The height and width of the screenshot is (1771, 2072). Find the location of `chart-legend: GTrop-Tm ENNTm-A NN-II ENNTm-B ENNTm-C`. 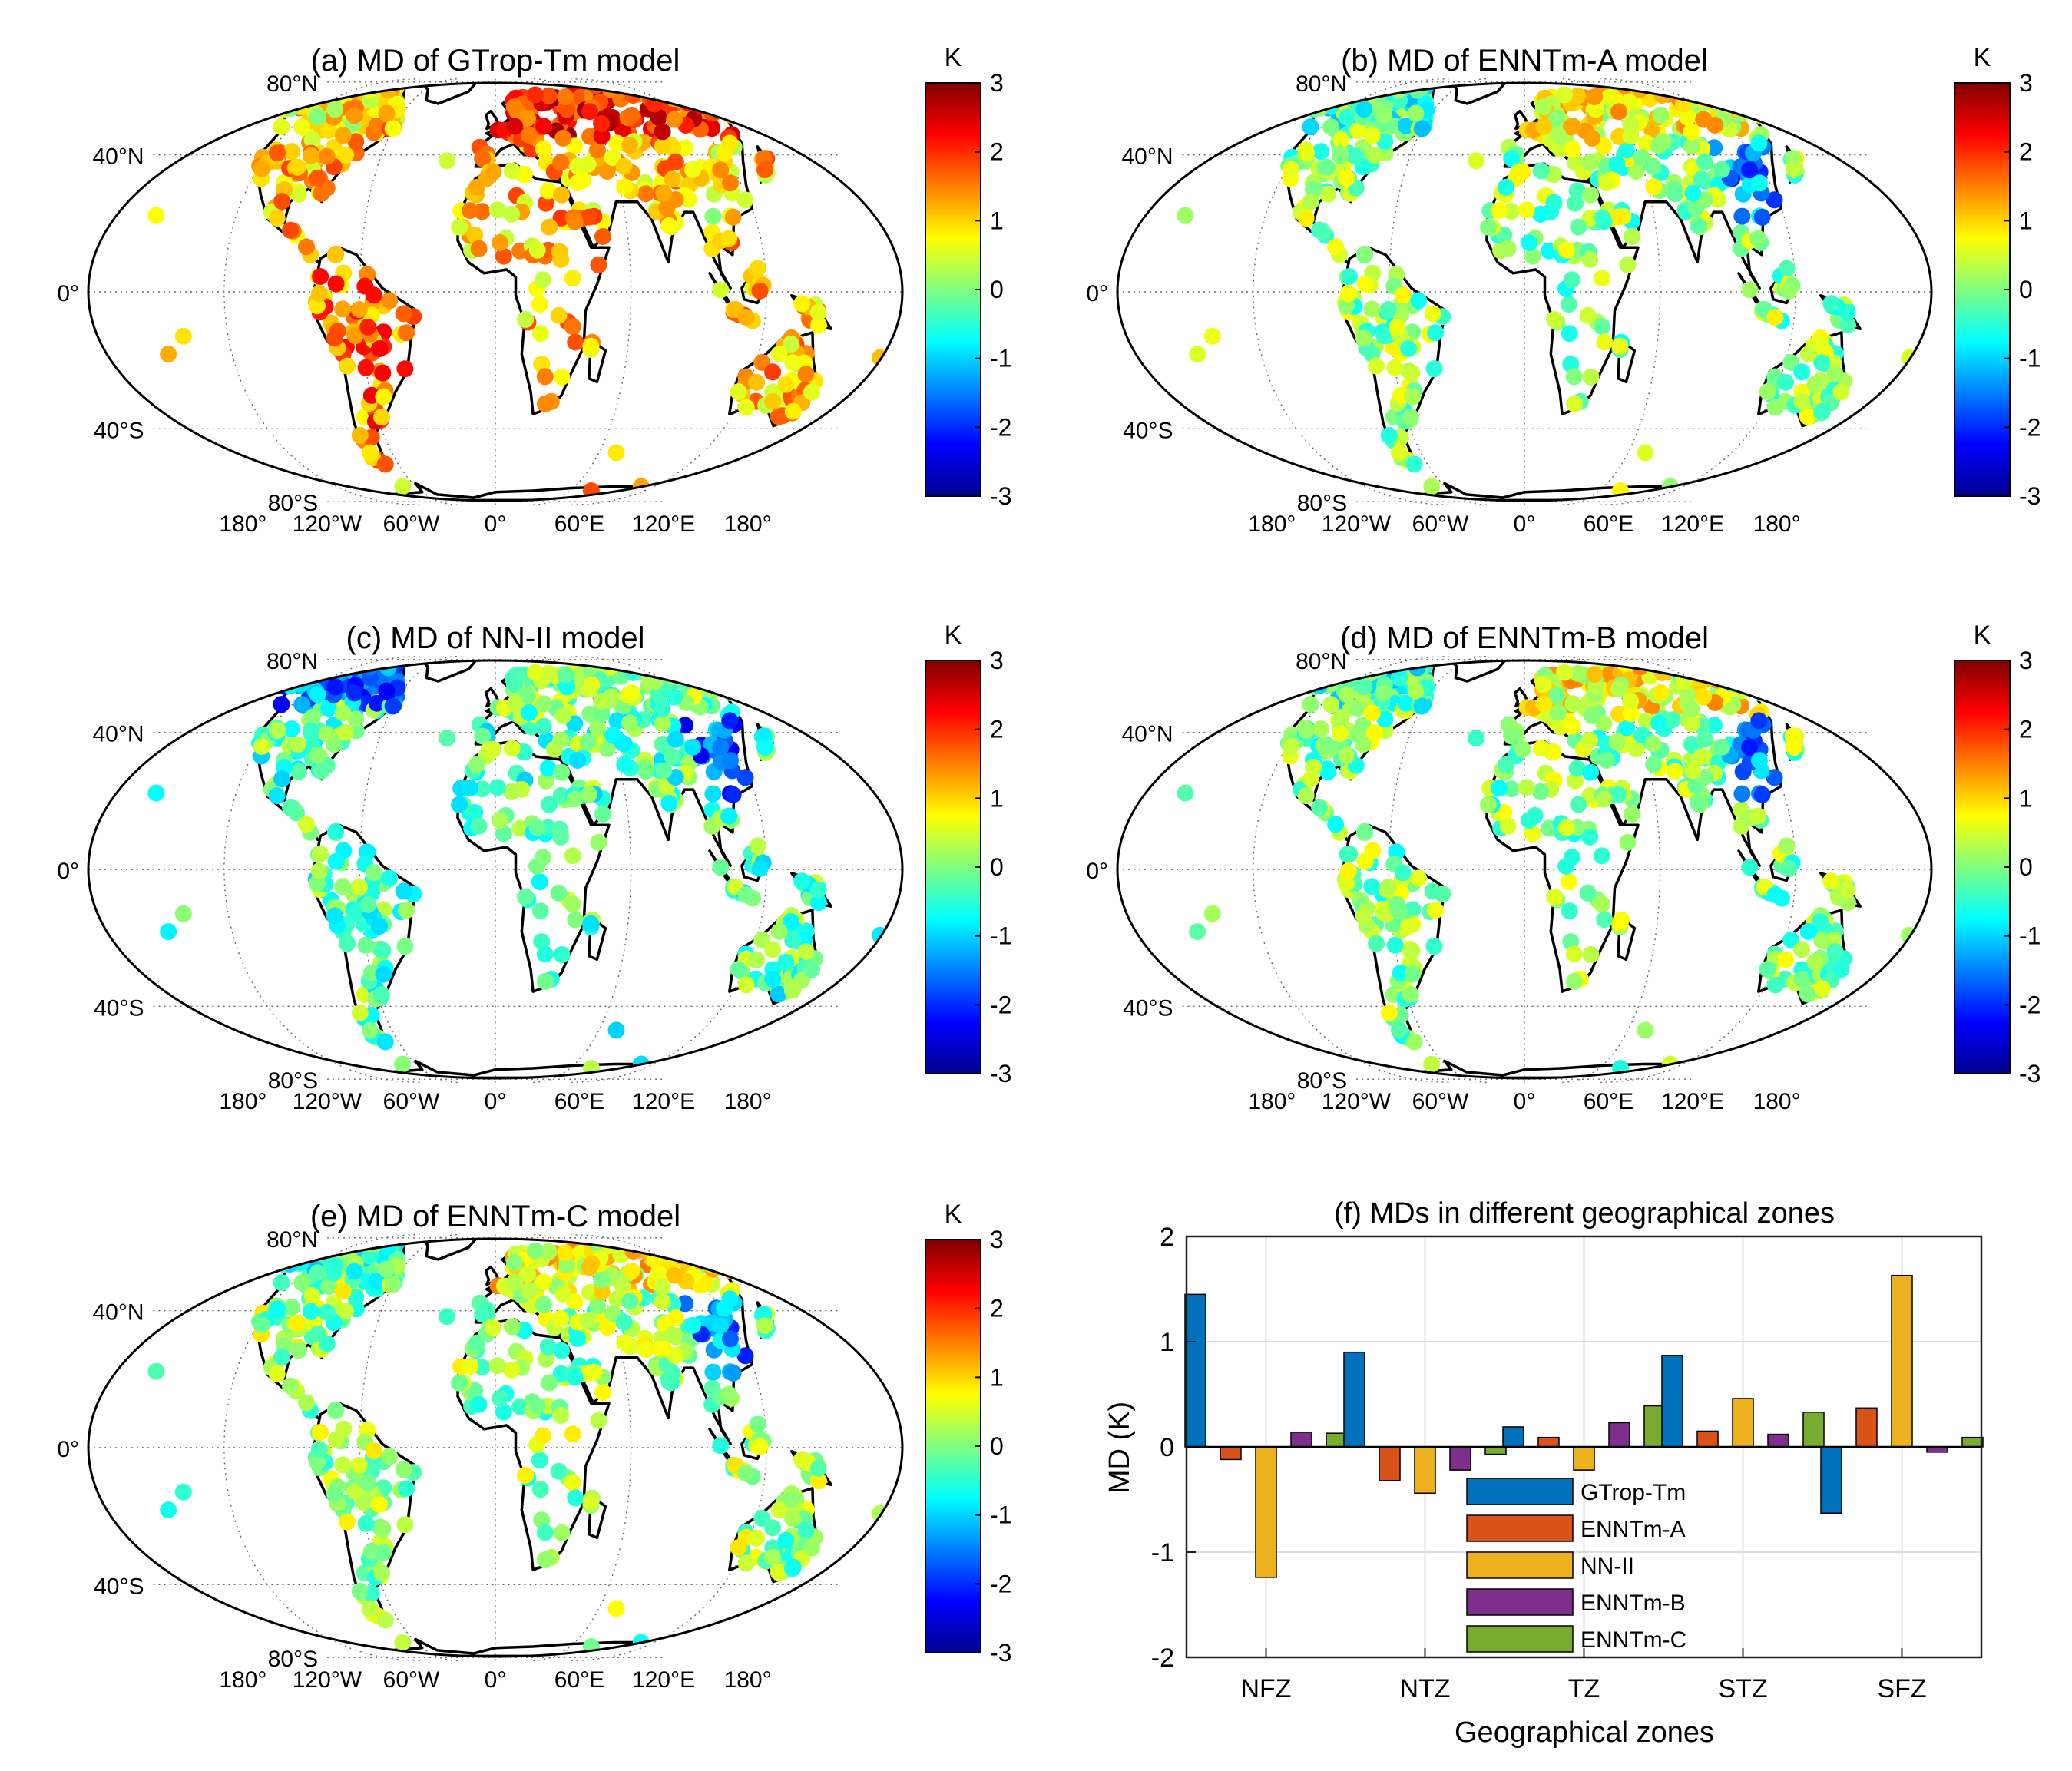

chart-legend: GTrop-Tm ENNTm-A NN-II ENNTm-B ENNTm-C is located at coordinates (1576, 1565).